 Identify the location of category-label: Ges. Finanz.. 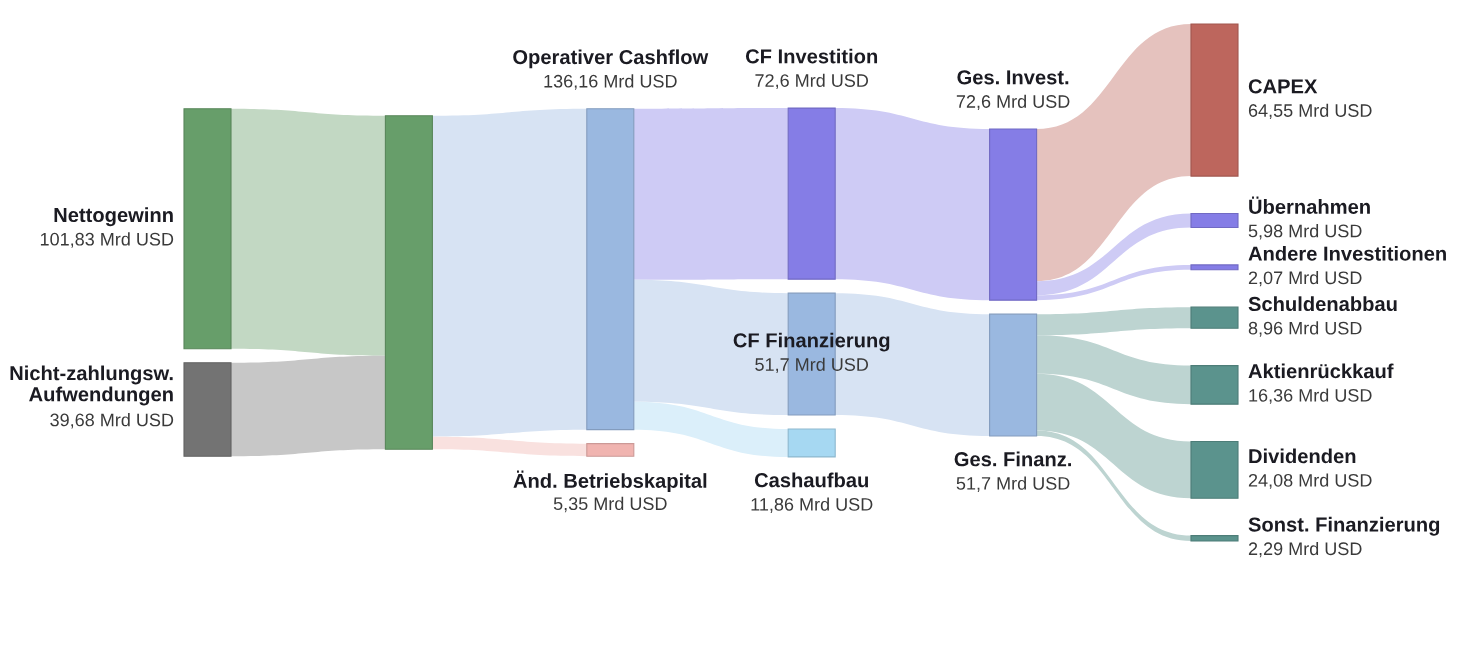
(1013, 459).